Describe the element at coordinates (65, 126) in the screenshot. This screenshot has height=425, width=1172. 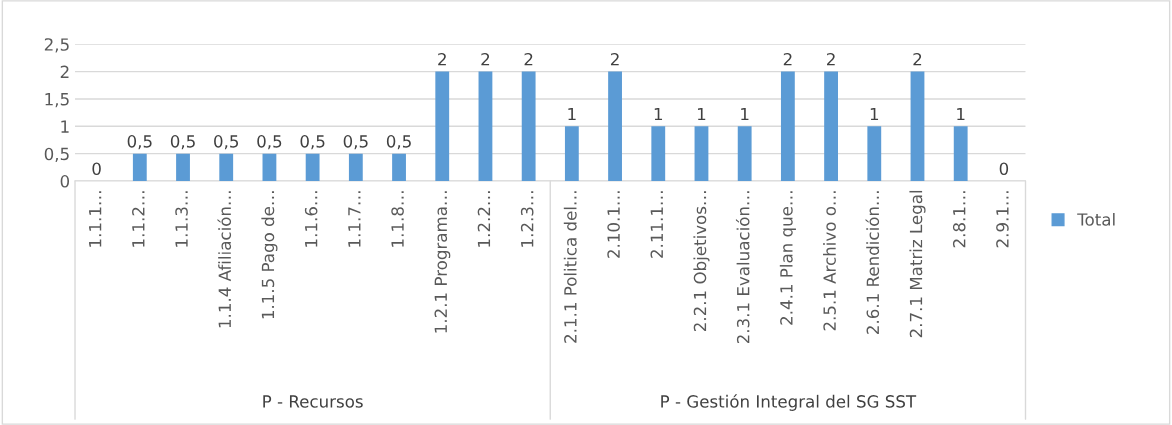
I see `y-tick-label: 1` at that location.